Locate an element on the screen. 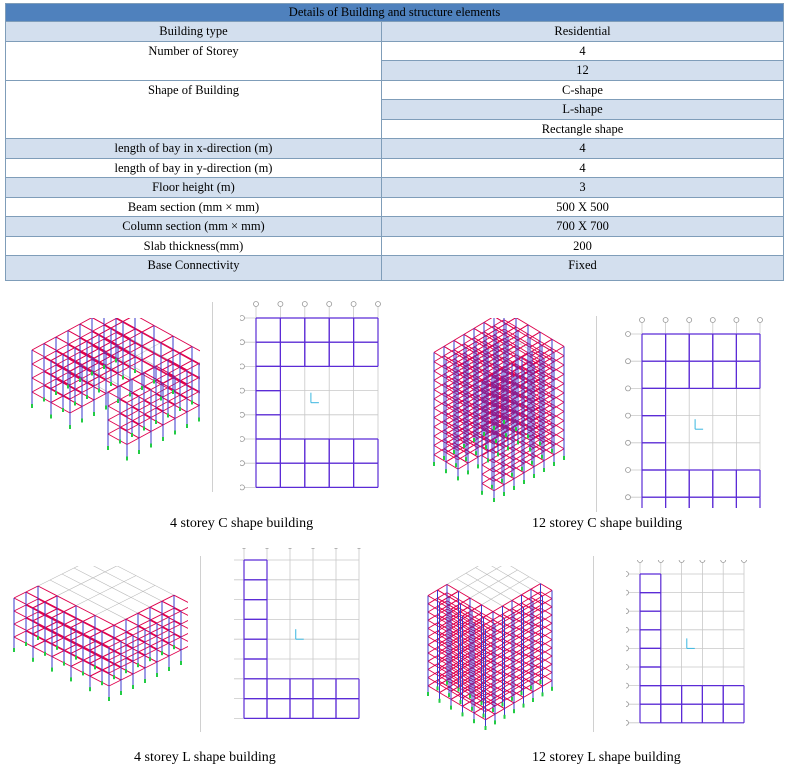 The image size is (806, 770). table-row: Slab thickness(mm) 200 is located at coordinates (395, 245).